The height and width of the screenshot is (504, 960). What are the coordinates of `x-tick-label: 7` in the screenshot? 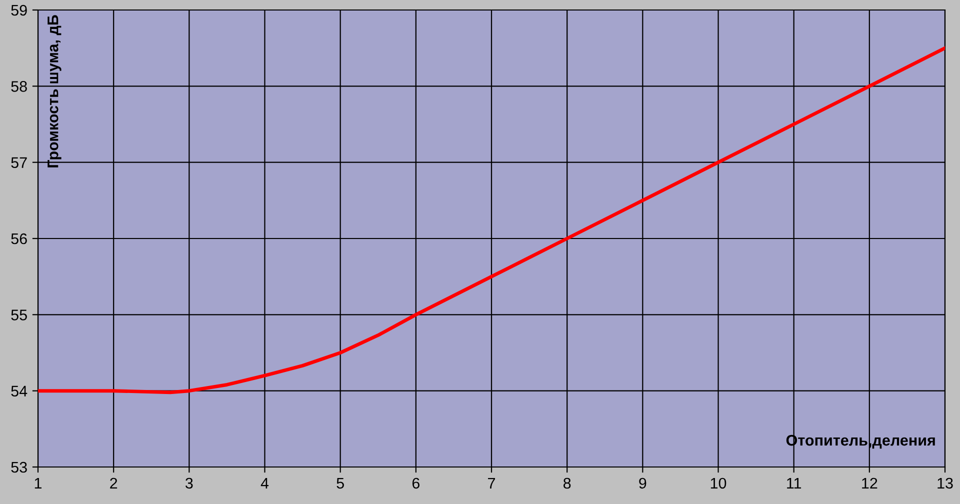 It's located at (491, 483).